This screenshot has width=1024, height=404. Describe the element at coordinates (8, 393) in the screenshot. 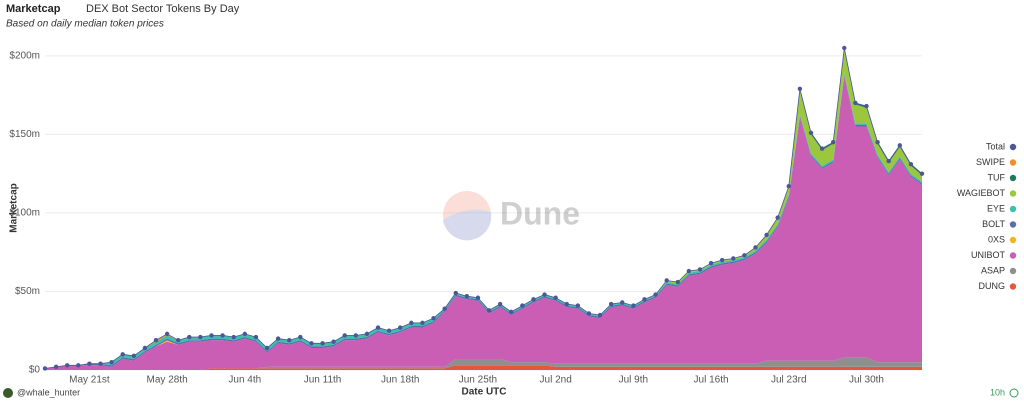

I see `author-avatar` at that location.